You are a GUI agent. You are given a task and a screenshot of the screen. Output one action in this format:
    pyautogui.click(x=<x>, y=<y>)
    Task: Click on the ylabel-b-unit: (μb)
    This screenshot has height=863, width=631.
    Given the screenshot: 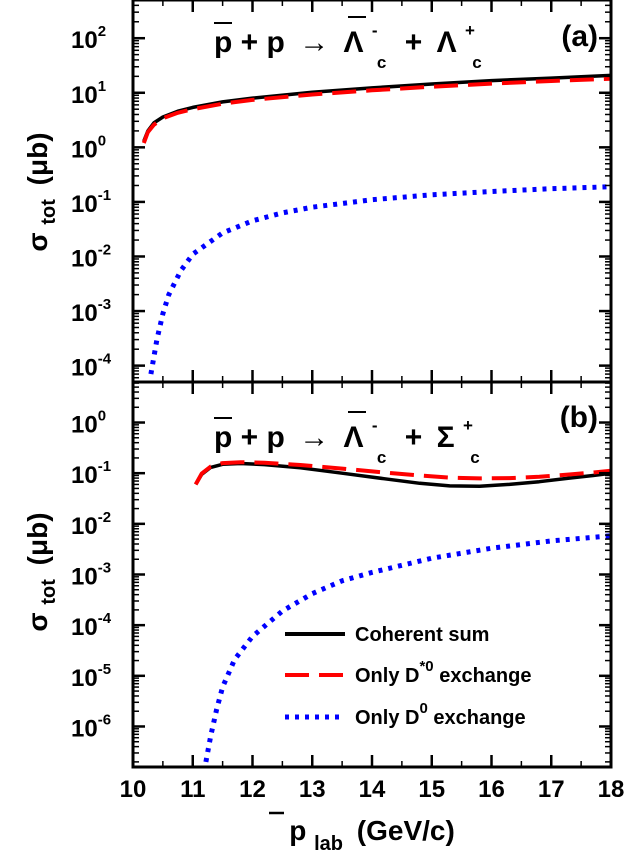 What is the action you would take?
    pyautogui.click(x=37, y=538)
    